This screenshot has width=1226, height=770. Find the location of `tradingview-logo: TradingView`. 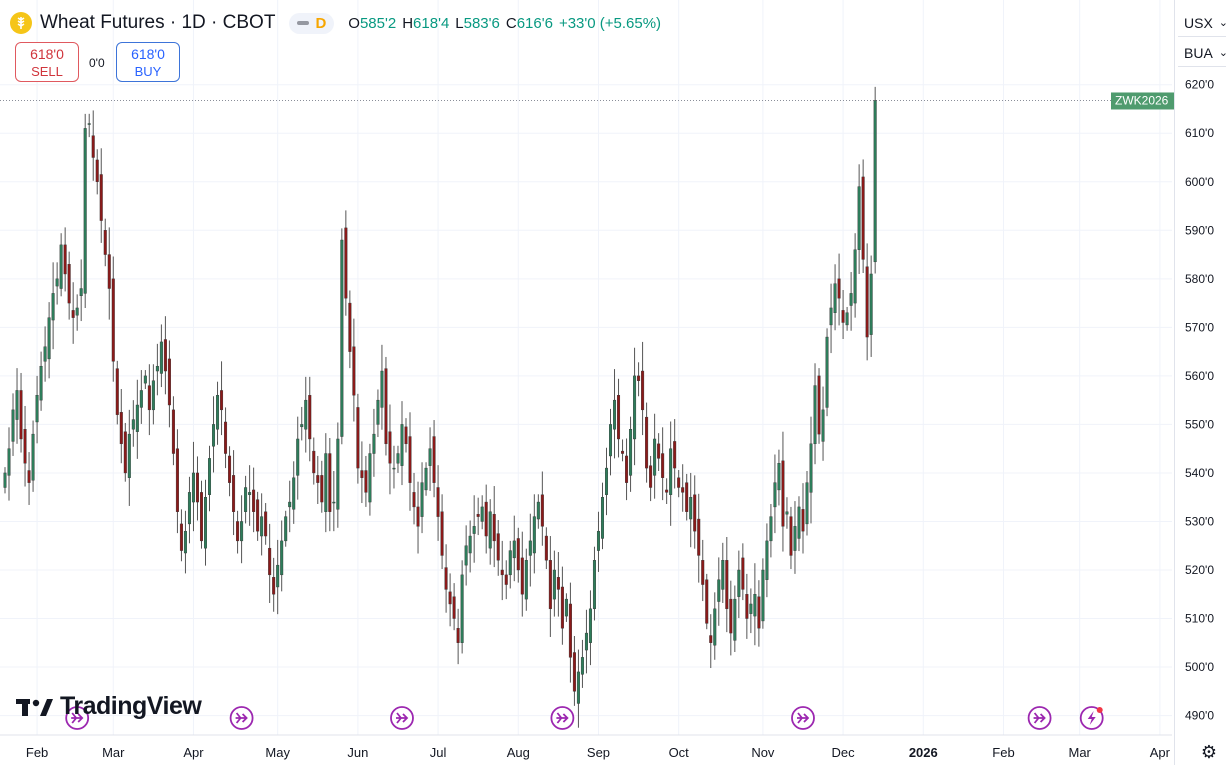

tradingview-logo: TradingView is located at coordinates (109, 706).